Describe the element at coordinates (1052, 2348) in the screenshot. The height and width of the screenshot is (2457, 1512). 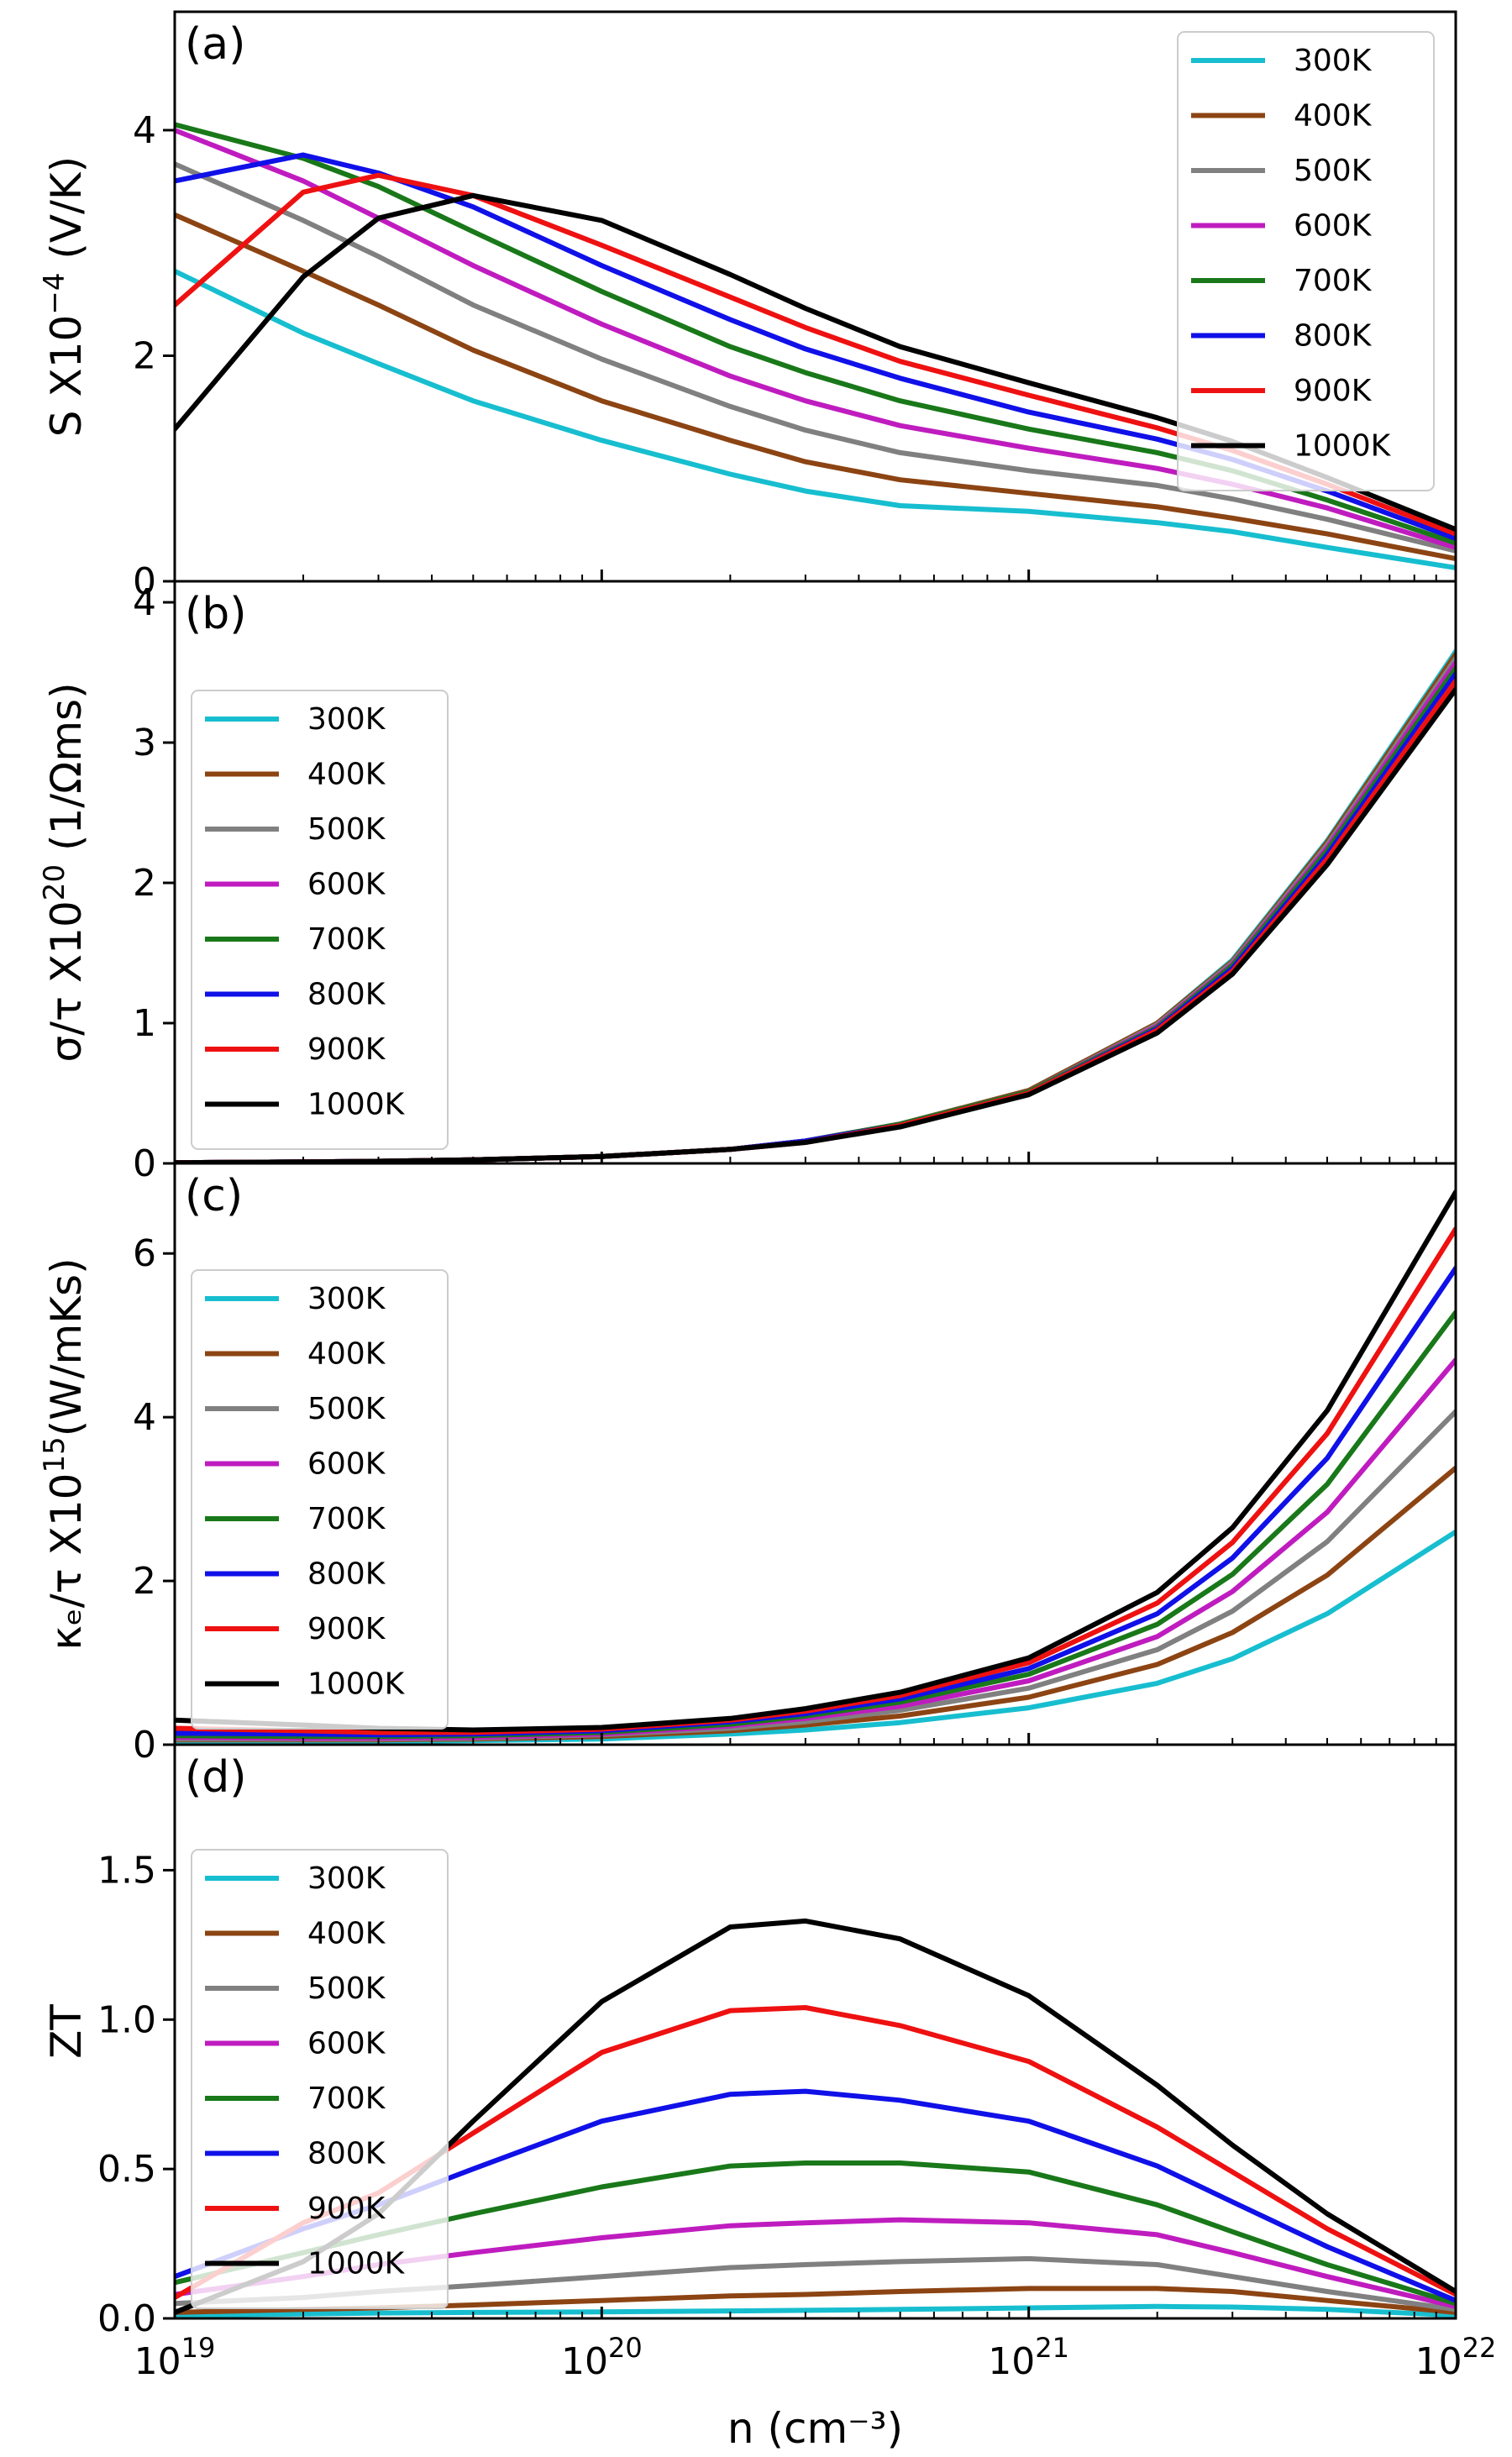
I see `x-tick-exponent: 21` at that location.